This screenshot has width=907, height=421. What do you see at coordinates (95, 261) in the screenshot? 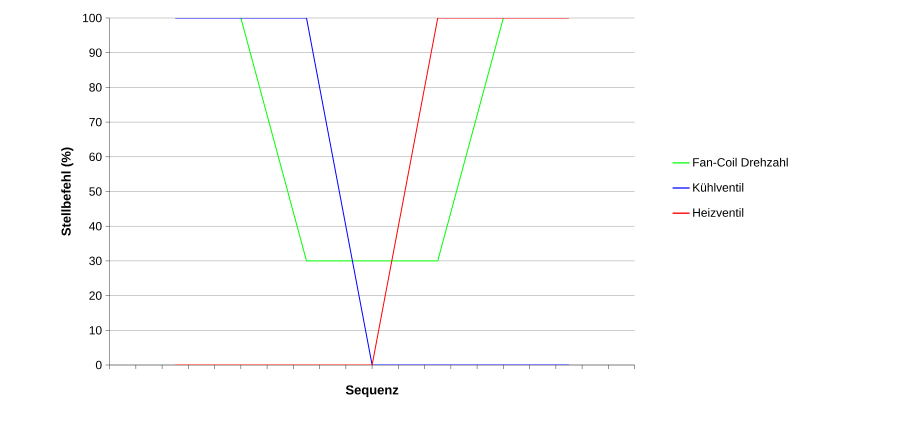
I see `y-tick-label: 30` at bounding box center [95, 261].